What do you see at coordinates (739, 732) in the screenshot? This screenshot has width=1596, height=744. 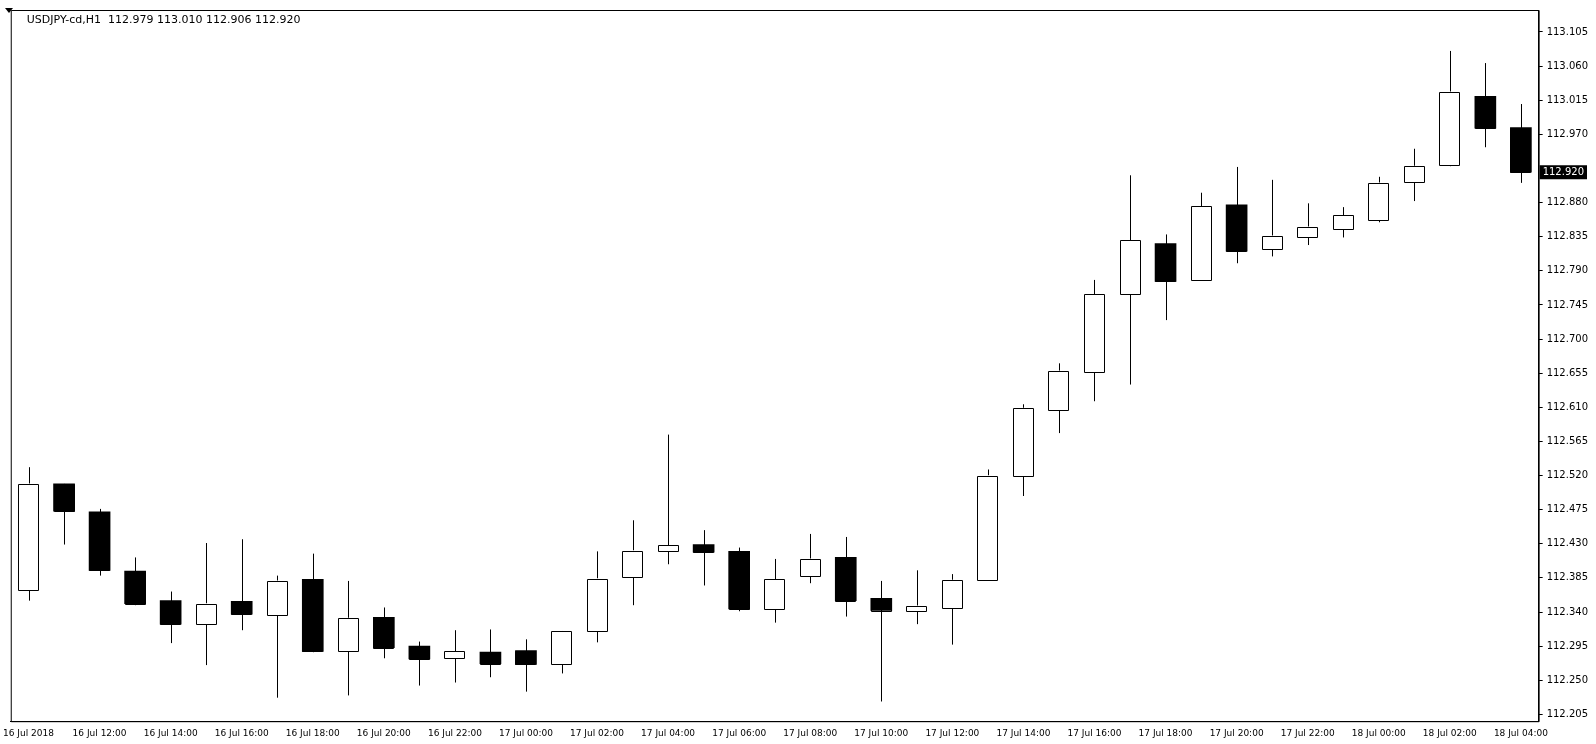 I see `x-tick-label: 17 Jul 06:00` at bounding box center [739, 732].